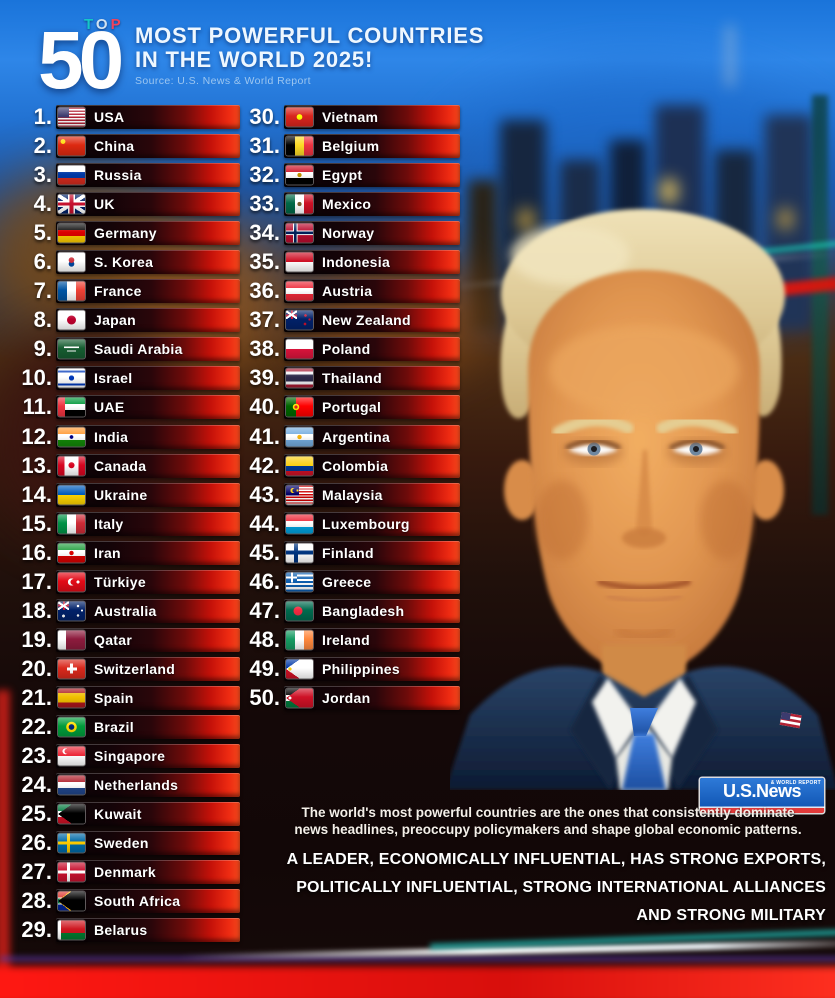 The width and height of the screenshot is (835, 998). I want to click on list-item: 36. Austria, so click(351, 291).